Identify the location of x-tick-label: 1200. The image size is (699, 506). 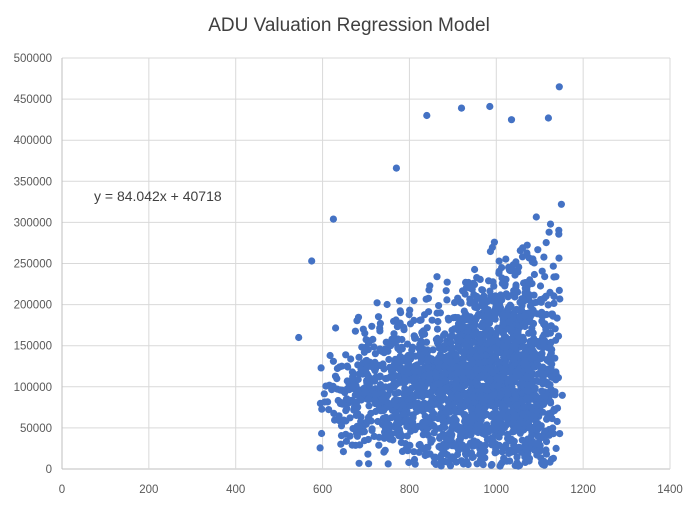
(583, 490).